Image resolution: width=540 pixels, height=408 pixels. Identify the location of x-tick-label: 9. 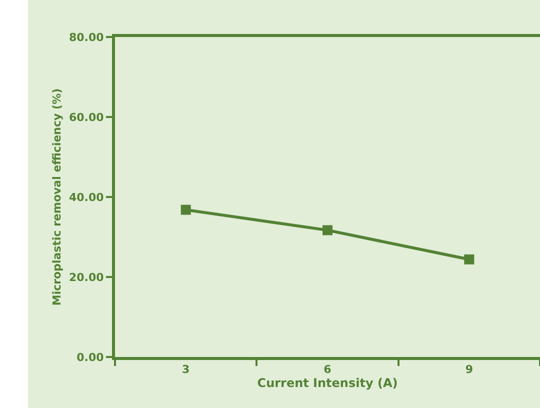
(469, 369).